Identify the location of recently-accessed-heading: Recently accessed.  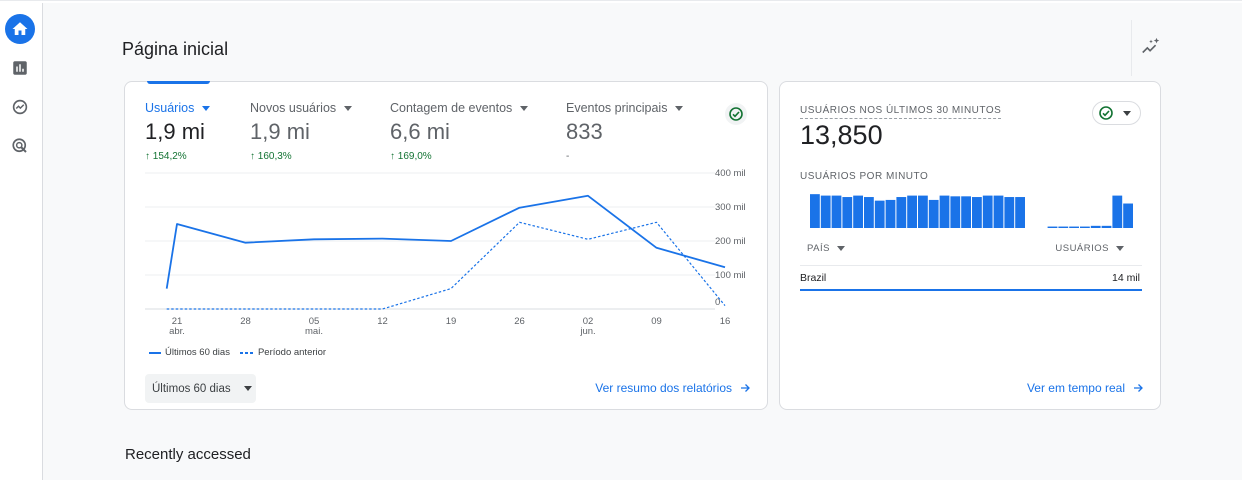
(188, 454).